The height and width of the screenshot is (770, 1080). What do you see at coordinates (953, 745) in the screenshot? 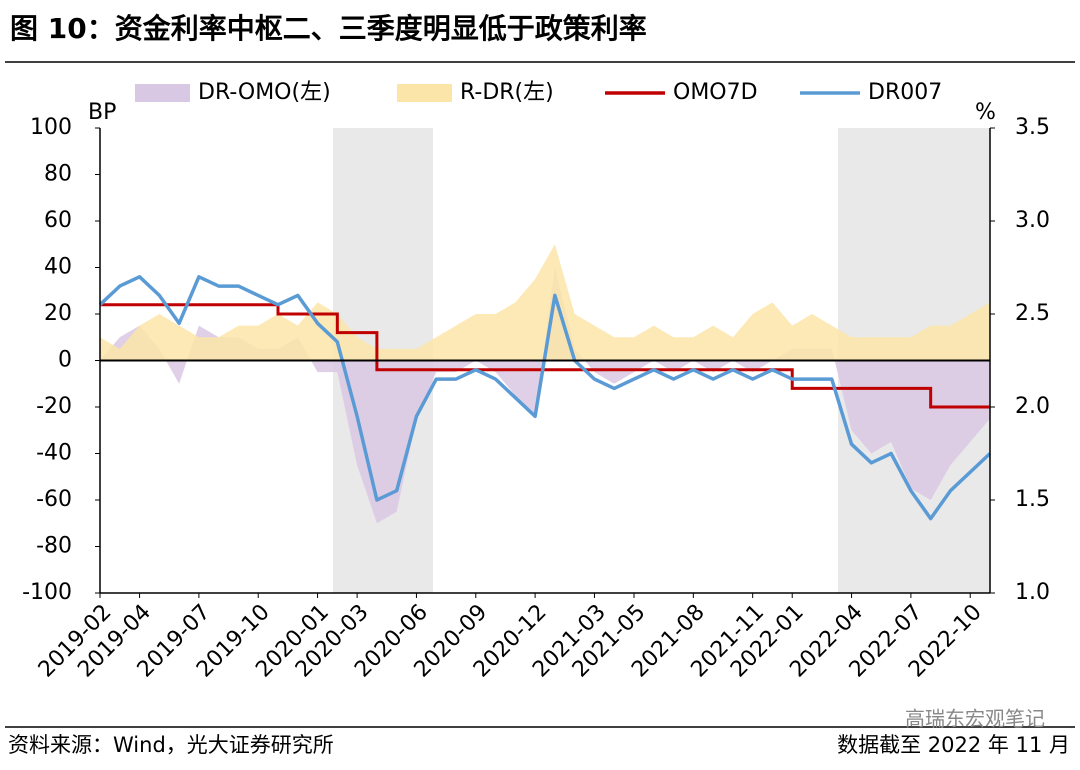
I see `note: 数据截至 2022 年 11 月` at bounding box center [953, 745].